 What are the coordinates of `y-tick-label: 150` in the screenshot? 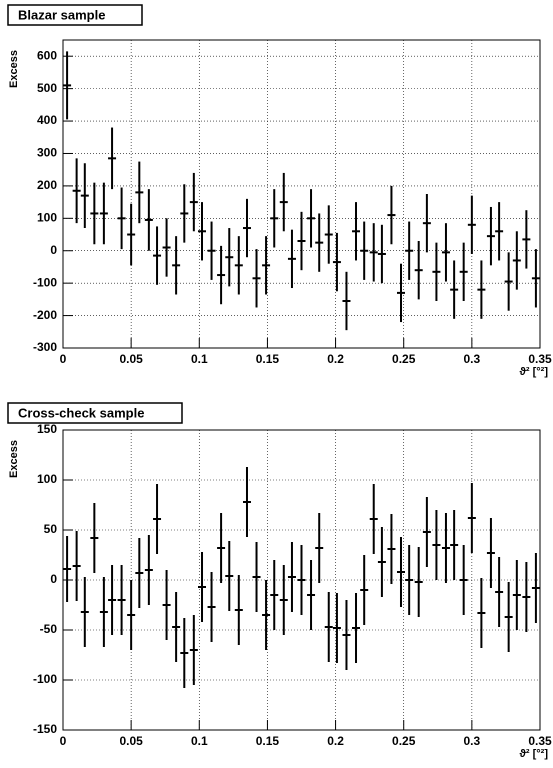 It's located at (47, 429).